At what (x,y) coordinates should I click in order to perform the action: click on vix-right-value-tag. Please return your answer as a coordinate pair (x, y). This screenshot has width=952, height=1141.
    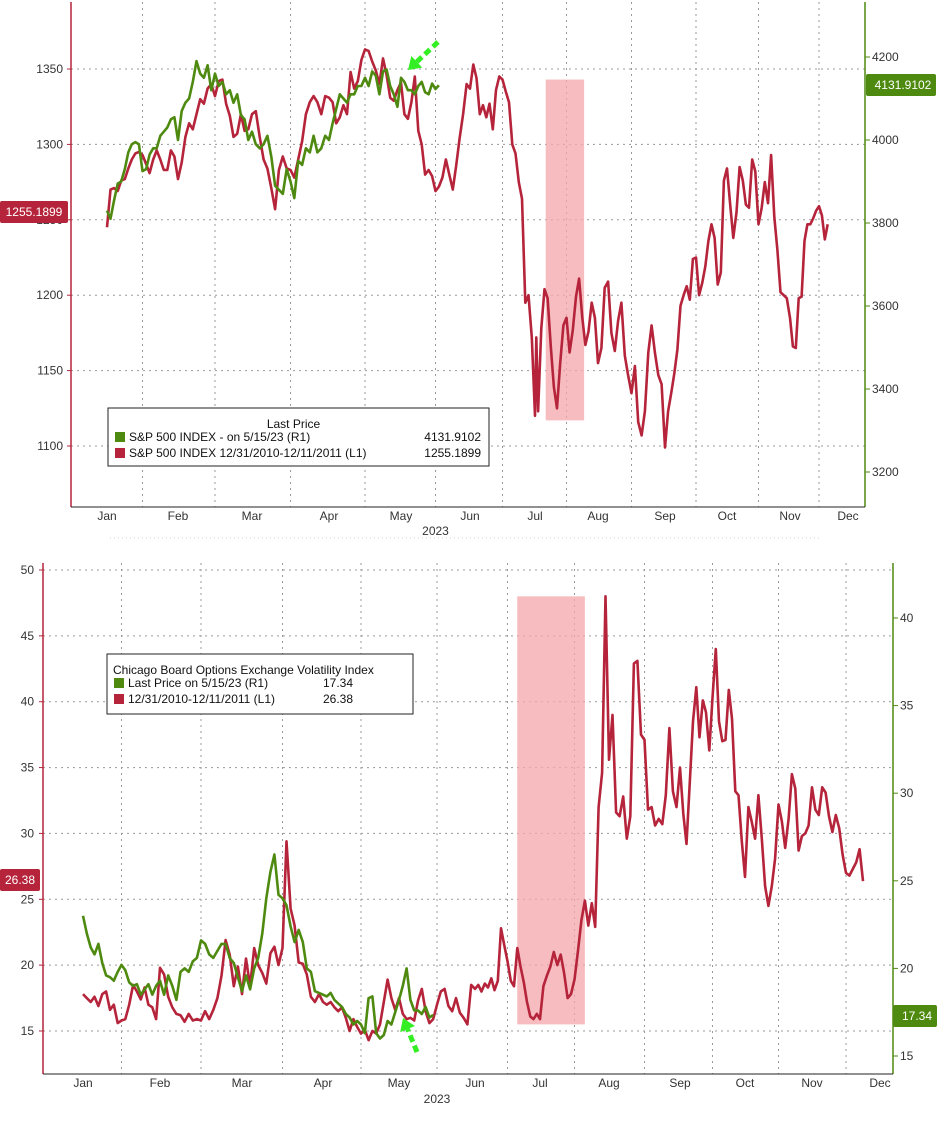
    Looking at the image, I should click on (915, 1016).